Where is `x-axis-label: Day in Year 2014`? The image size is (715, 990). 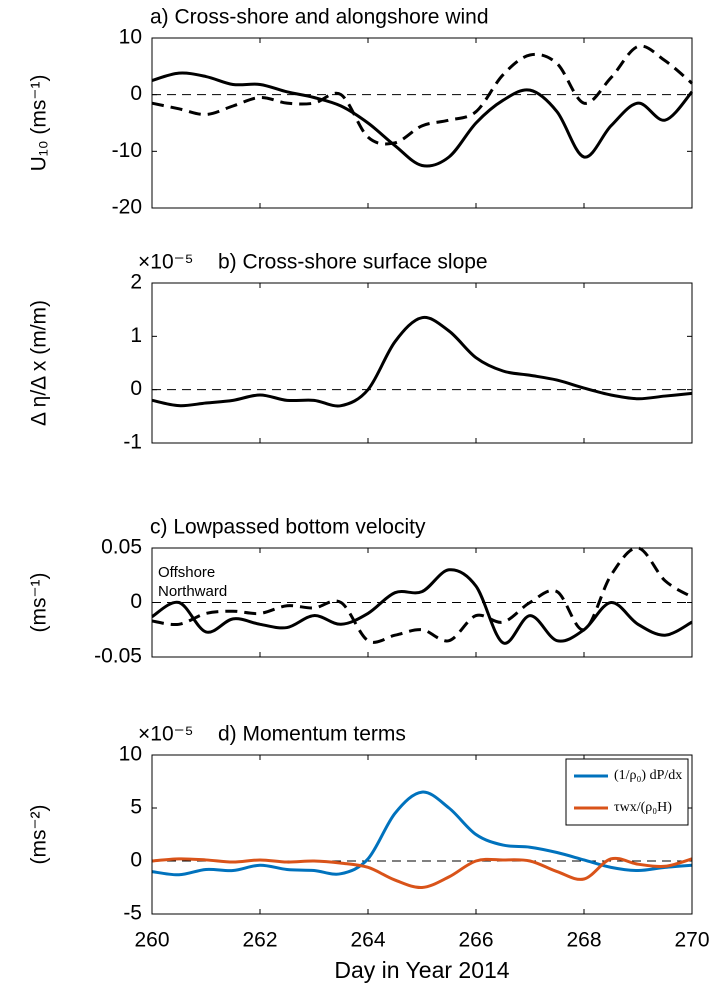 x-axis-label: Day in Year 2014 is located at coordinates (421, 970).